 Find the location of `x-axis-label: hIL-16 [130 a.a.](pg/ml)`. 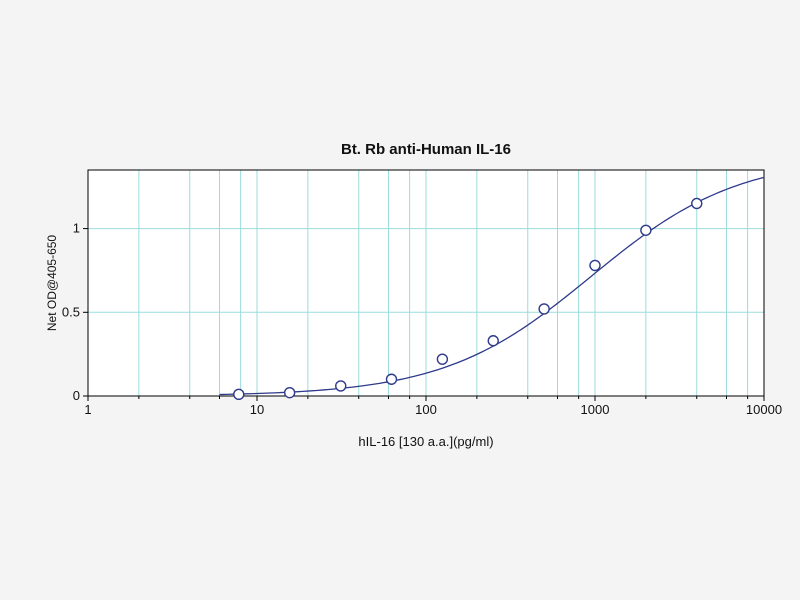

x-axis-label: hIL-16 [130 a.a.](pg/ml) is located at coordinates (426, 441).